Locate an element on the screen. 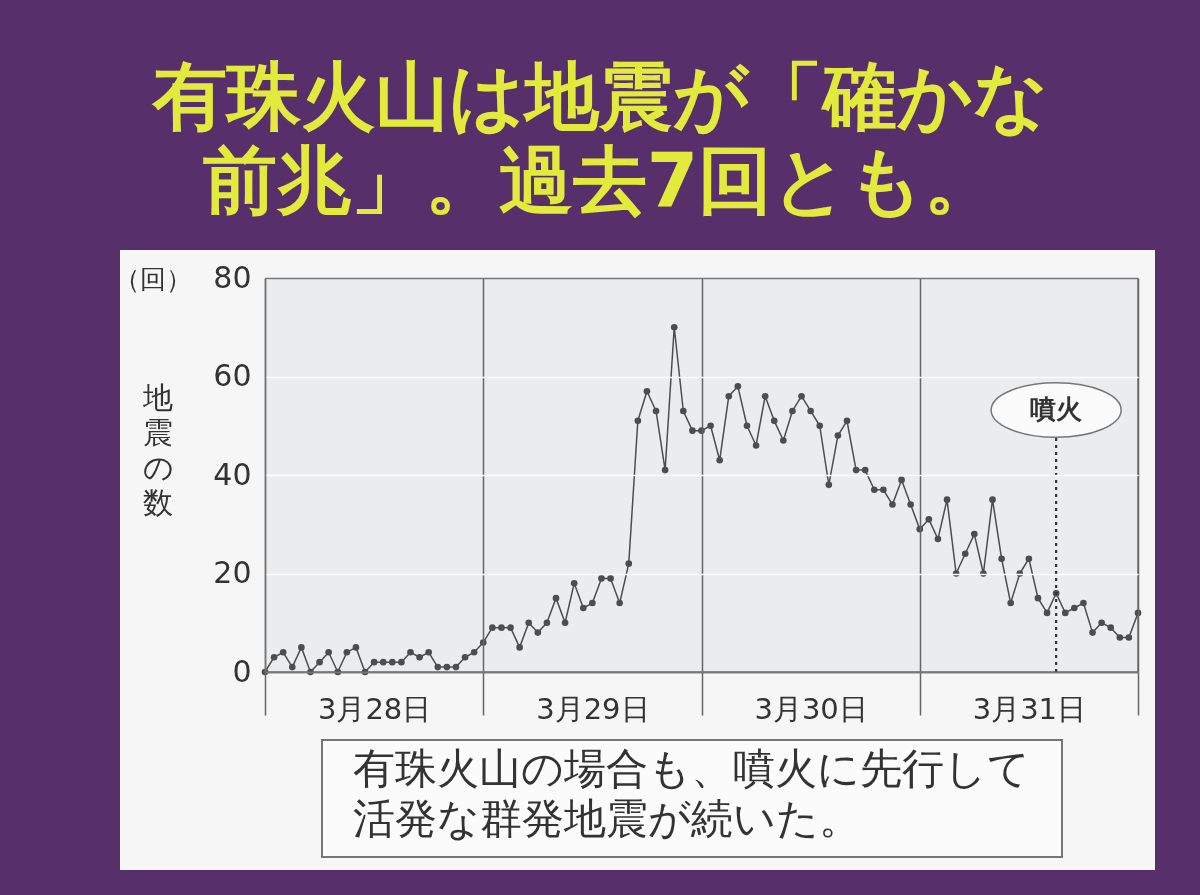 This screenshot has width=1200, height=895. x-tick-label: 3月31日 is located at coordinates (1029, 708).